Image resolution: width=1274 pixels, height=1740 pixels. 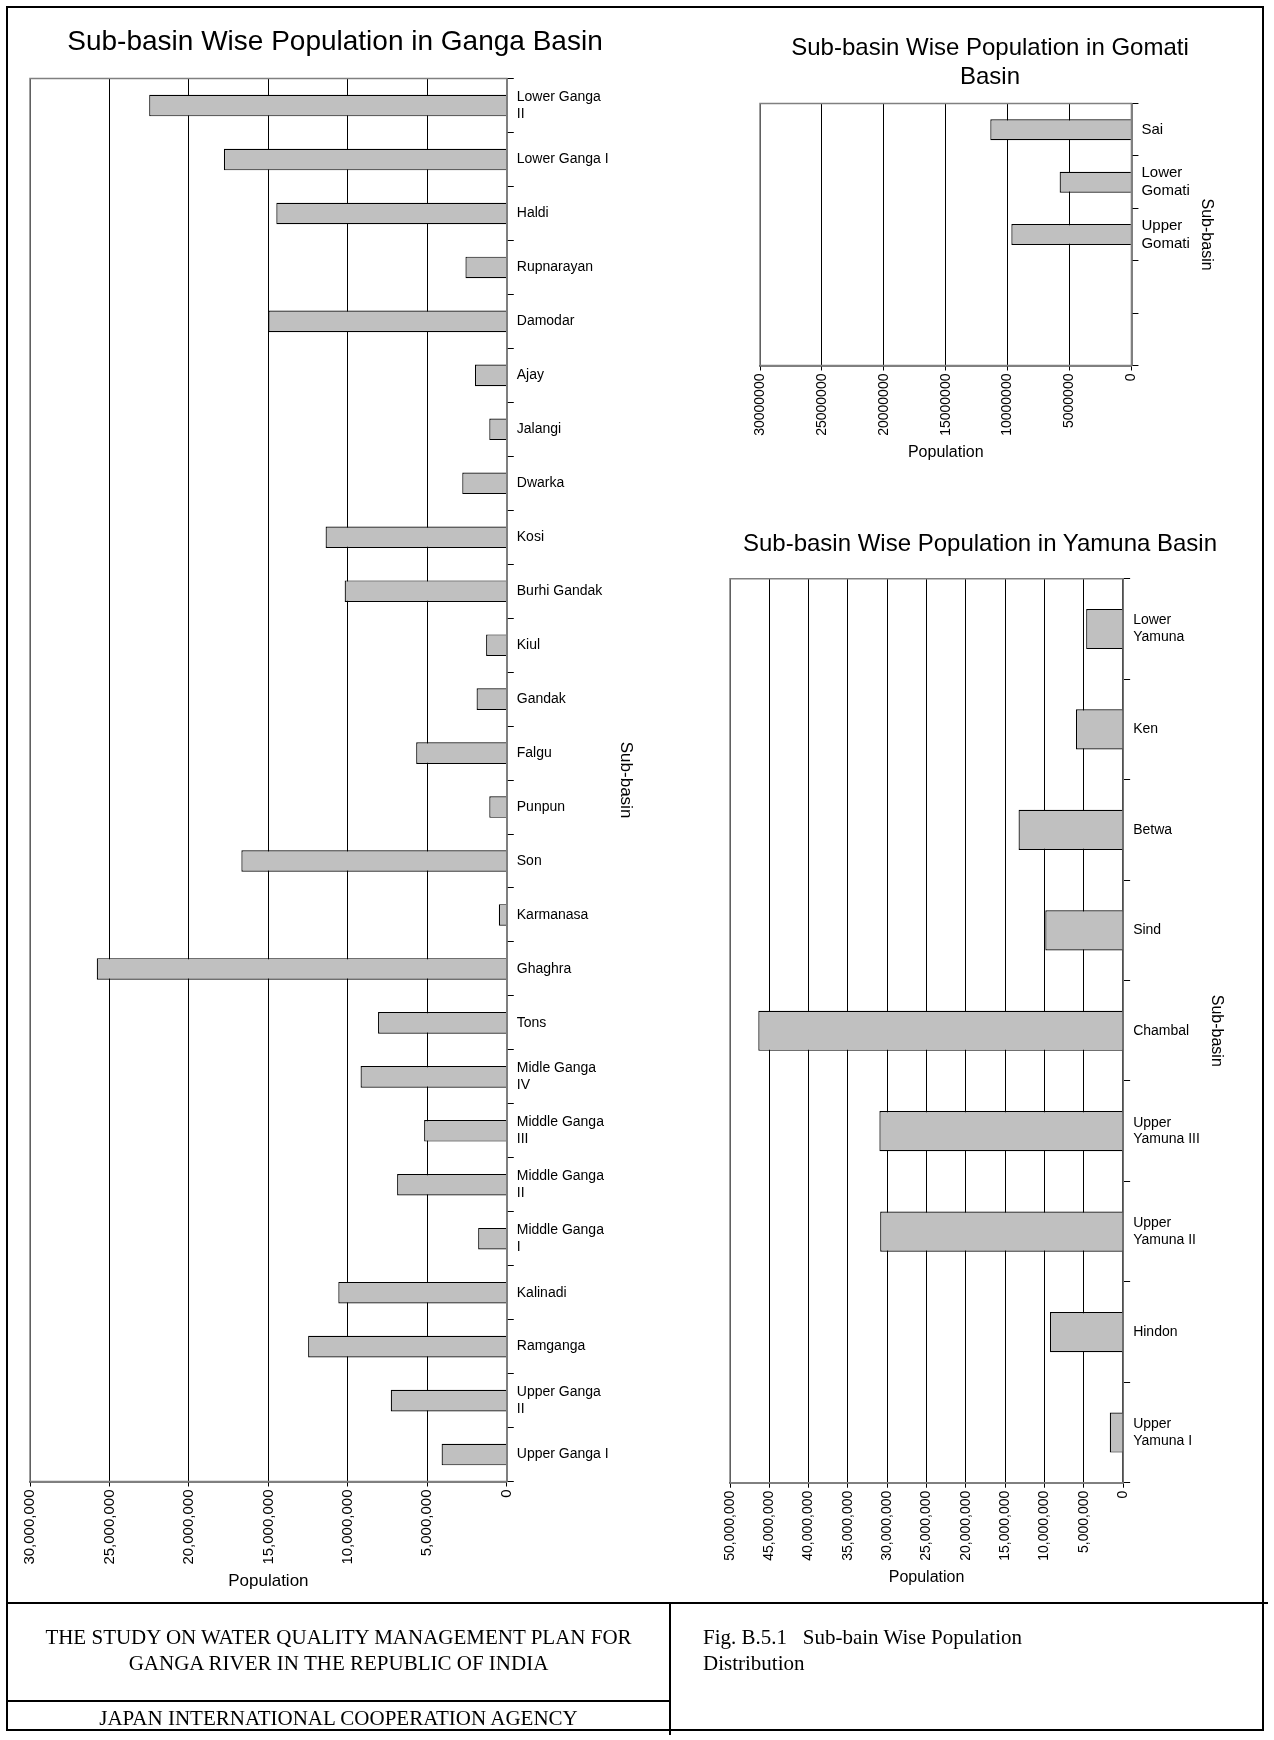 What do you see at coordinates (1146, 728) in the screenshot?
I see `y-tick-label: Ken` at bounding box center [1146, 728].